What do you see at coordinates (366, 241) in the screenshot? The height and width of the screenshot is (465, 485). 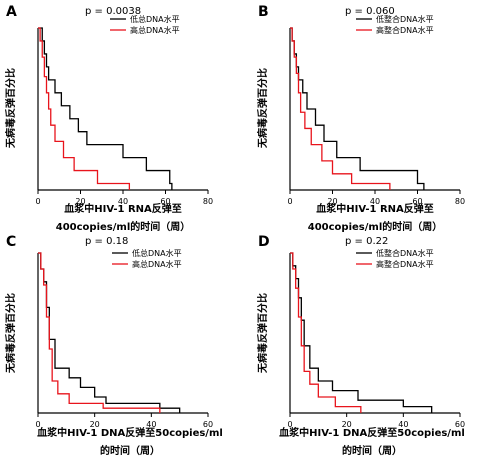 I see `p-value-label: p = 0.22` at bounding box center [366, 241].